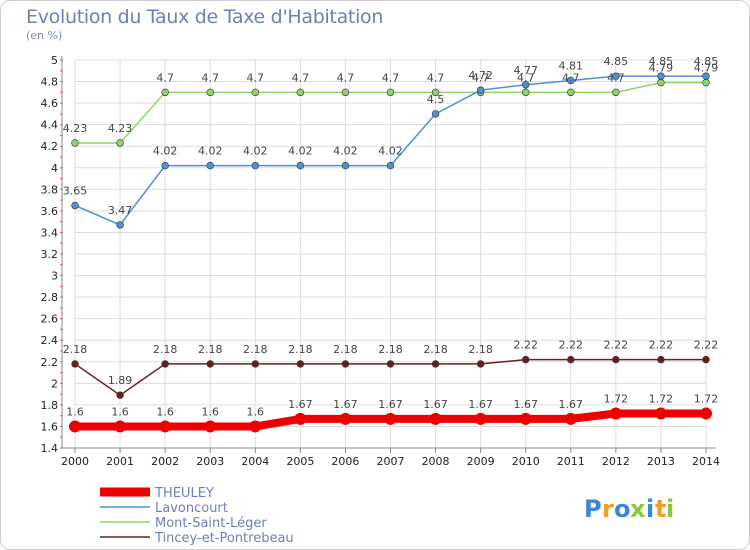 The image size is (750, 550). What do you see at coordinates (622, 509) in the screenshot?
I see `brand-letter: o` at bounding box center [622, 509].